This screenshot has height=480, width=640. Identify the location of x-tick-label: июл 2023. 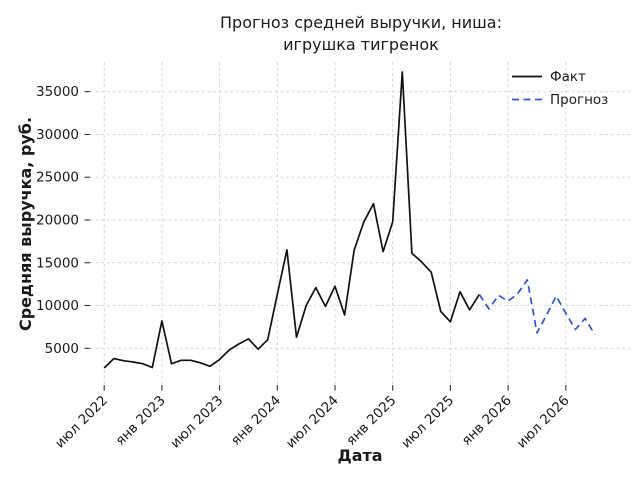
(196, 422).